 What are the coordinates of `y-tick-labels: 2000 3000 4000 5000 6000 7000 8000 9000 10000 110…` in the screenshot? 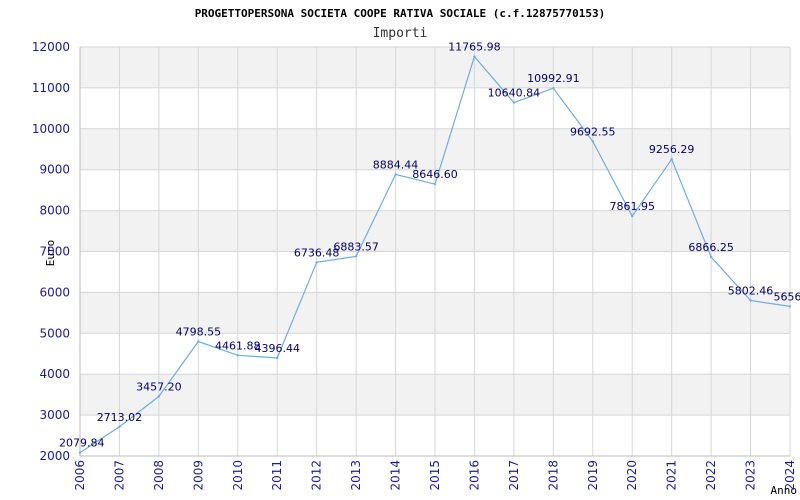 It's located at (51, 251).